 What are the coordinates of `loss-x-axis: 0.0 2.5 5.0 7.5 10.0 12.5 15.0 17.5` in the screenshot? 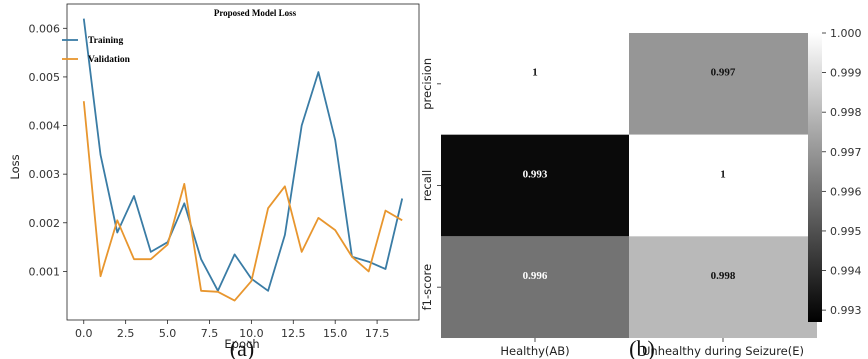 It's located at (232, 330).